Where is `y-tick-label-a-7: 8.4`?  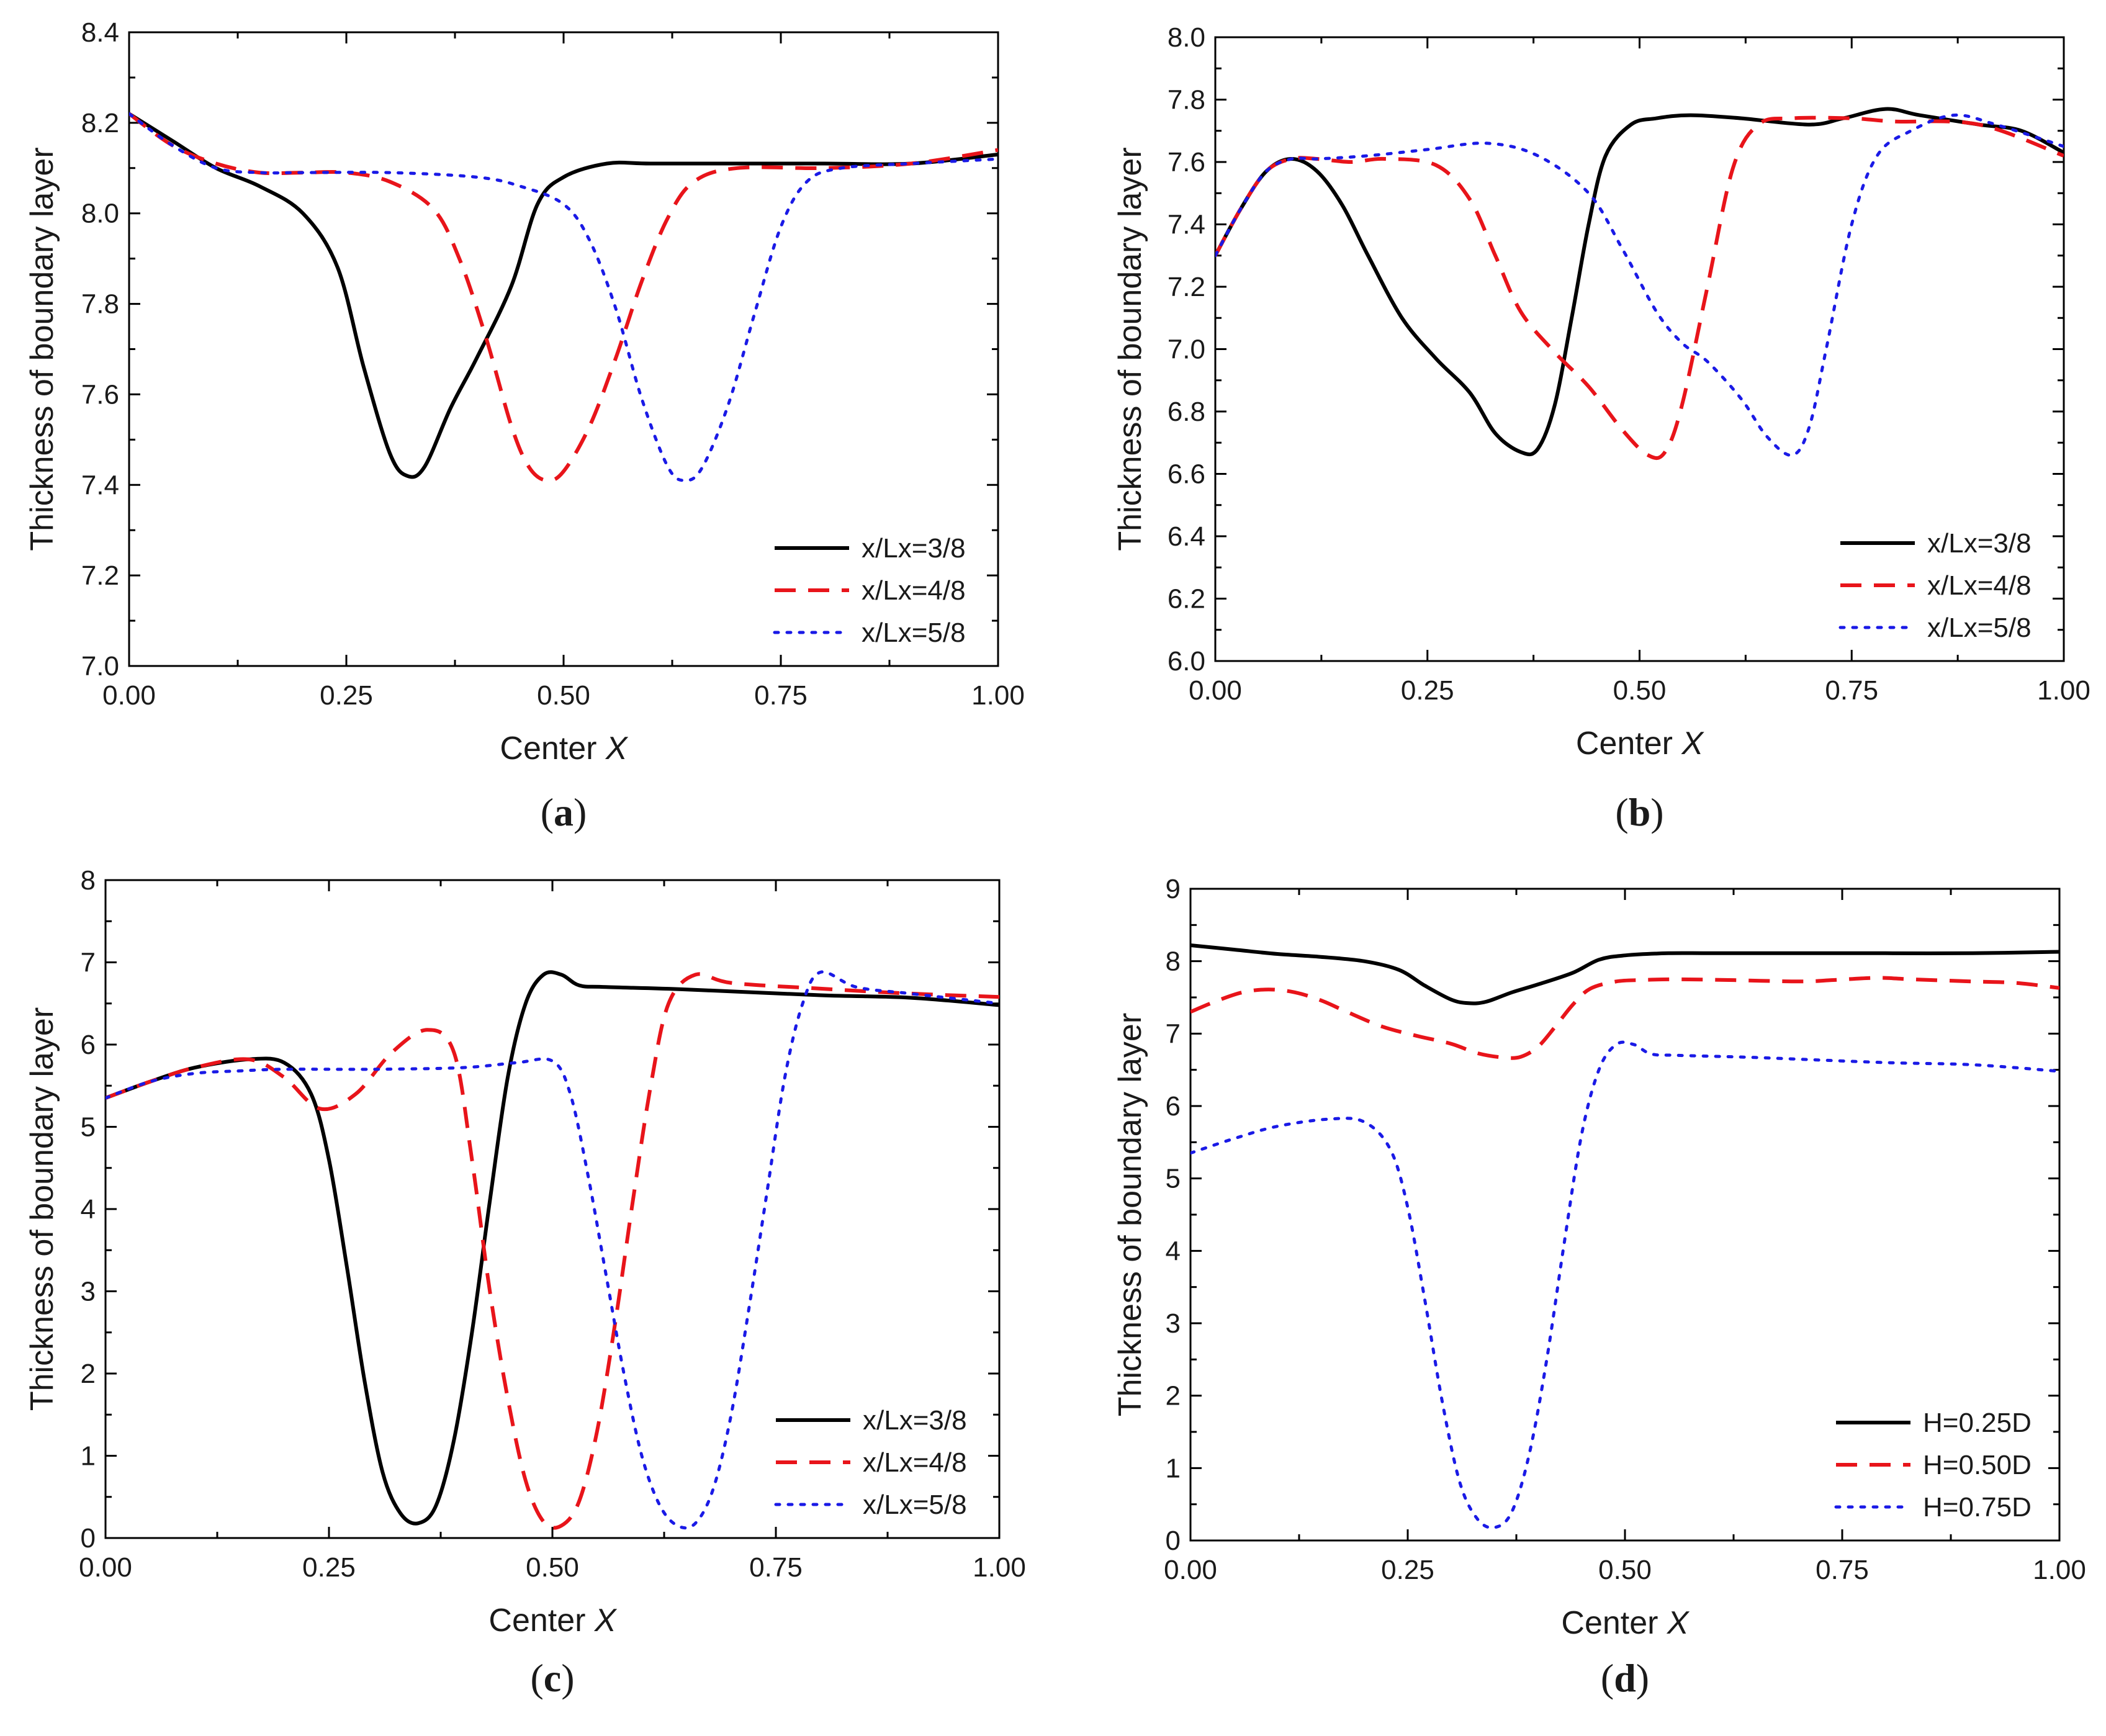
y-tick-label-a-7: 8.4 is located at coordinates (100, 32).